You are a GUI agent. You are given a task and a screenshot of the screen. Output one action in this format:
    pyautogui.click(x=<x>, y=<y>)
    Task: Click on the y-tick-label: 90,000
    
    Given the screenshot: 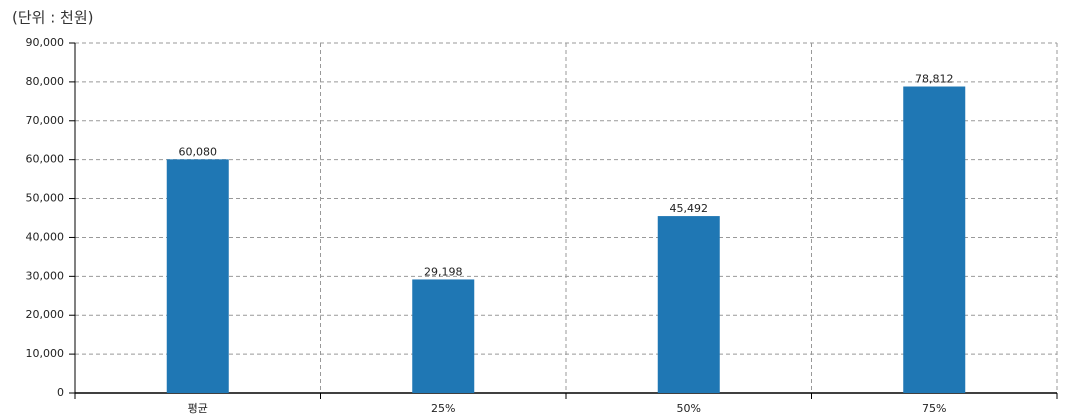 What is the action you would take?
    pyautogui.click(x=45, y=42)
    